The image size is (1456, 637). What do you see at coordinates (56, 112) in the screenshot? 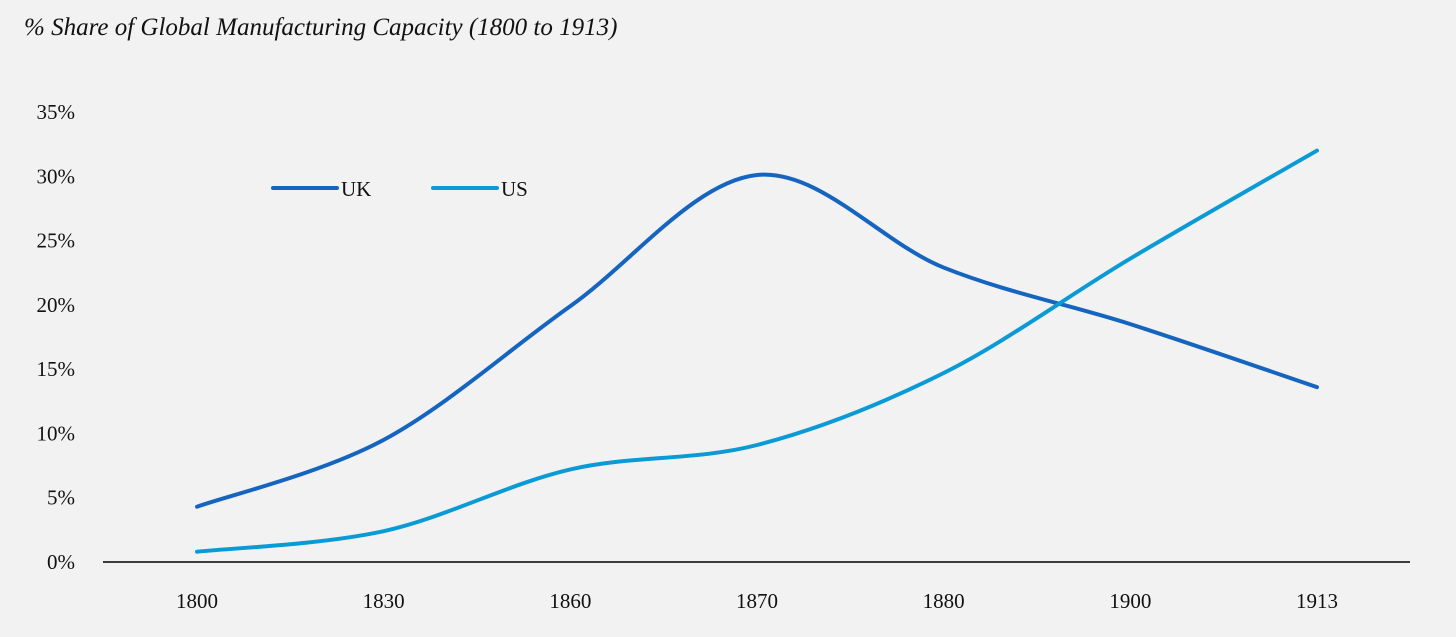
I see `y-tick-label: 35%` at bounding box center [56, 112].